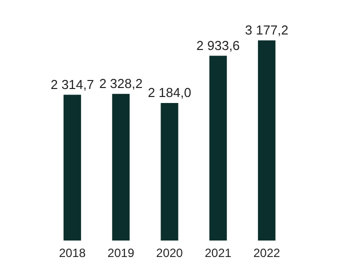 The height and width of the screenshot is (271, 343). Describe the element at coordinates (121, 253) in the screenshot. I see `x-tick-label: 2019` at that location.